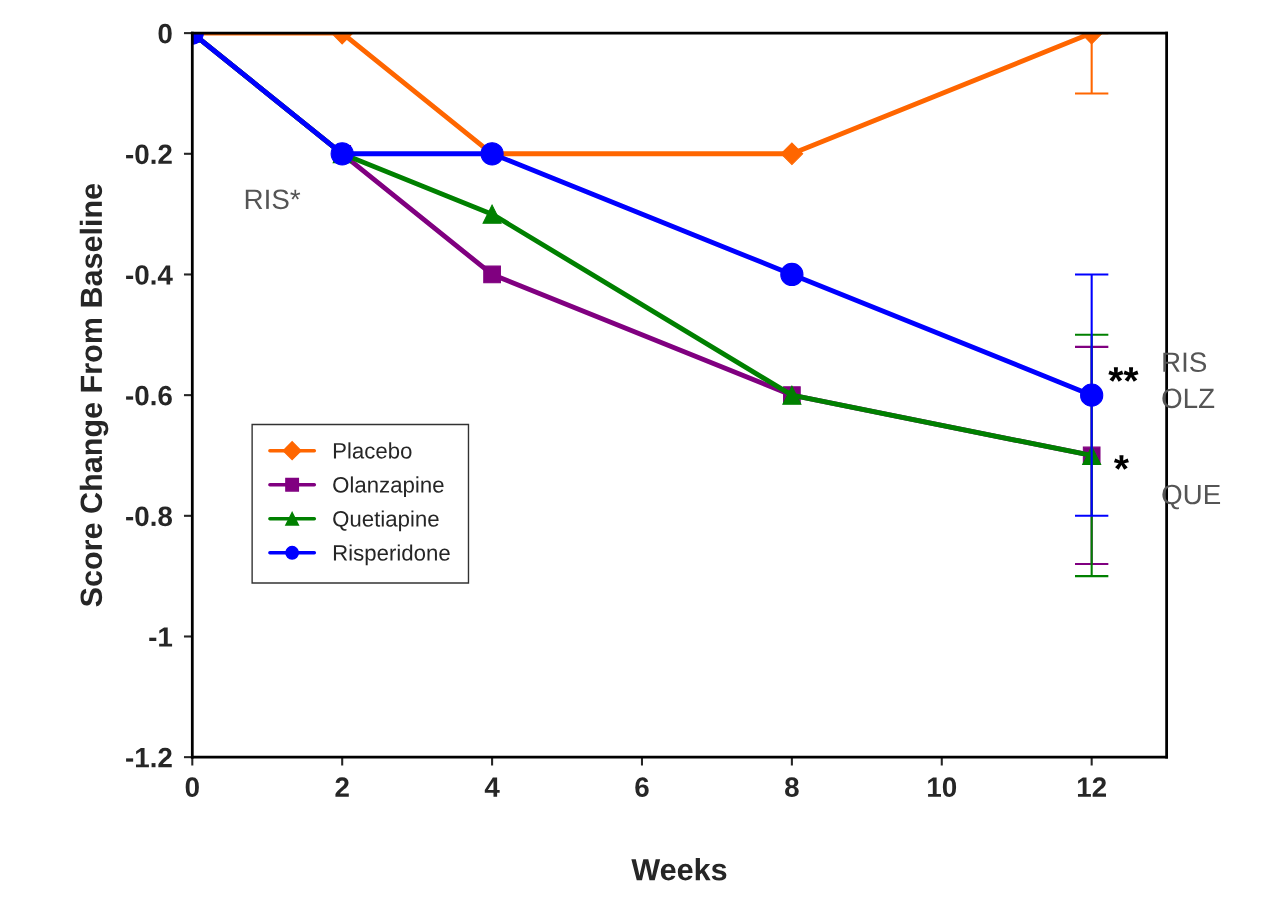 This screenshot has width=1282, height=920. What do you see at coordinates (492, 787) in the screenshot?
I see `x-tick-label: 4` at bounding box center [492, 787].